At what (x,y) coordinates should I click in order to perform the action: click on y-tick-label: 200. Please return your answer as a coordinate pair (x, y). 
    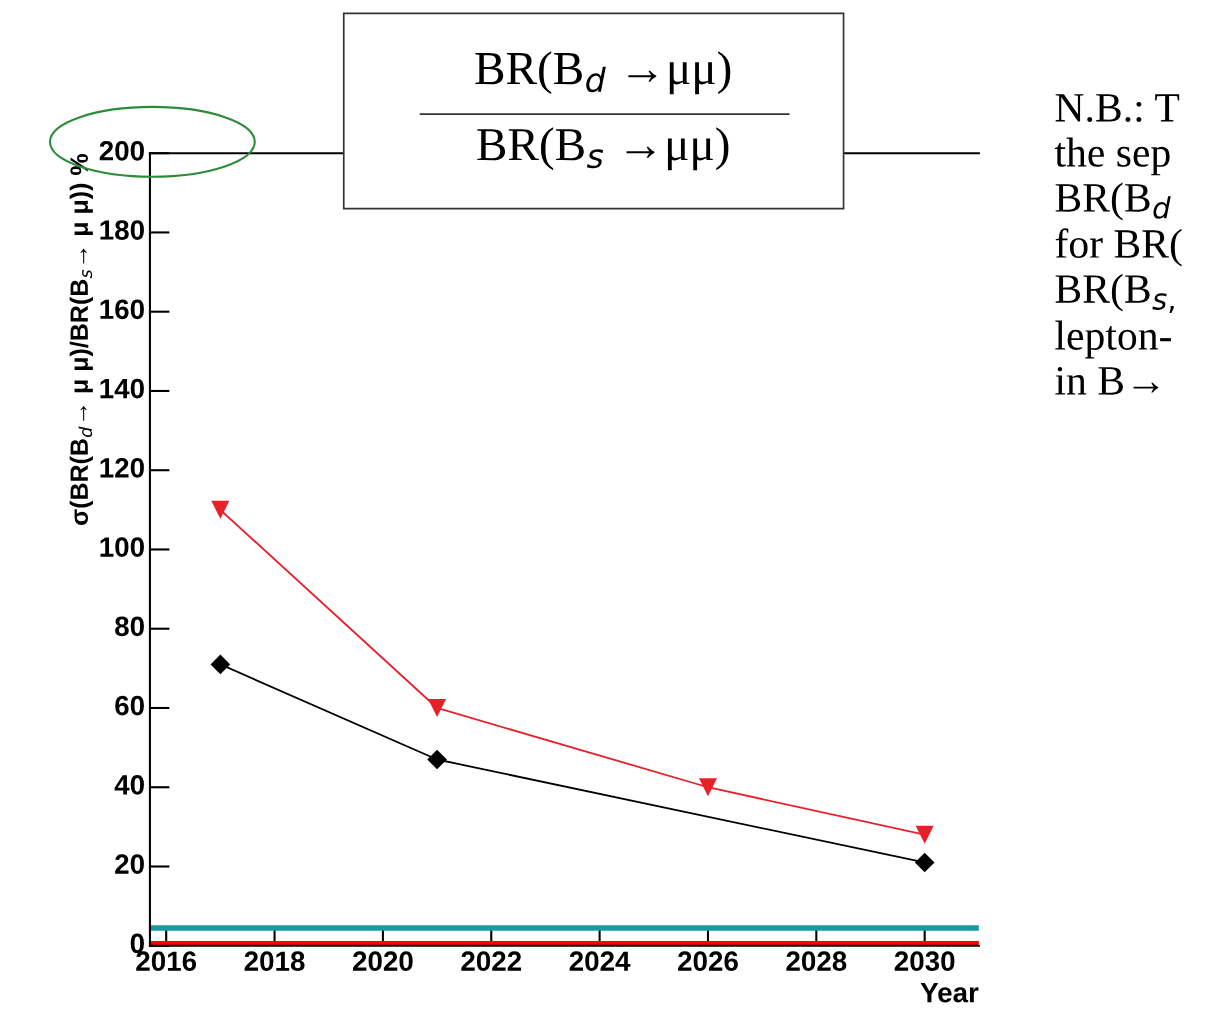
    Looking at the image, I should click on (121, 150).